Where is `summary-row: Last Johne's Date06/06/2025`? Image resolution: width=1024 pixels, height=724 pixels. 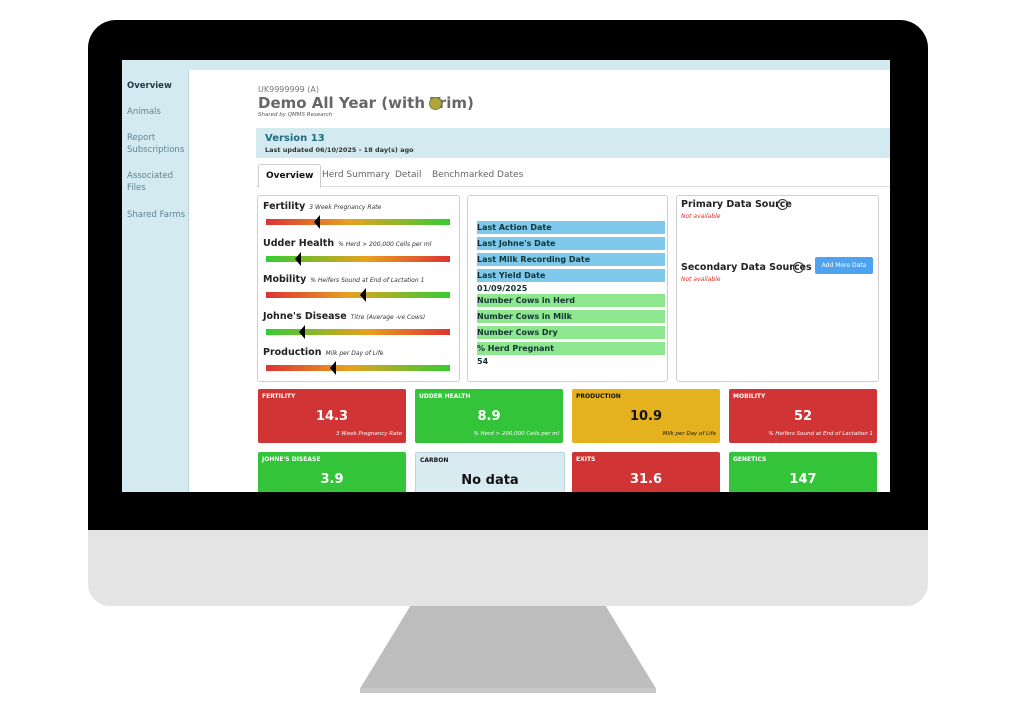
summary-row: Last Johne's Date06/06/2025 is located at coordinates (571, 249).